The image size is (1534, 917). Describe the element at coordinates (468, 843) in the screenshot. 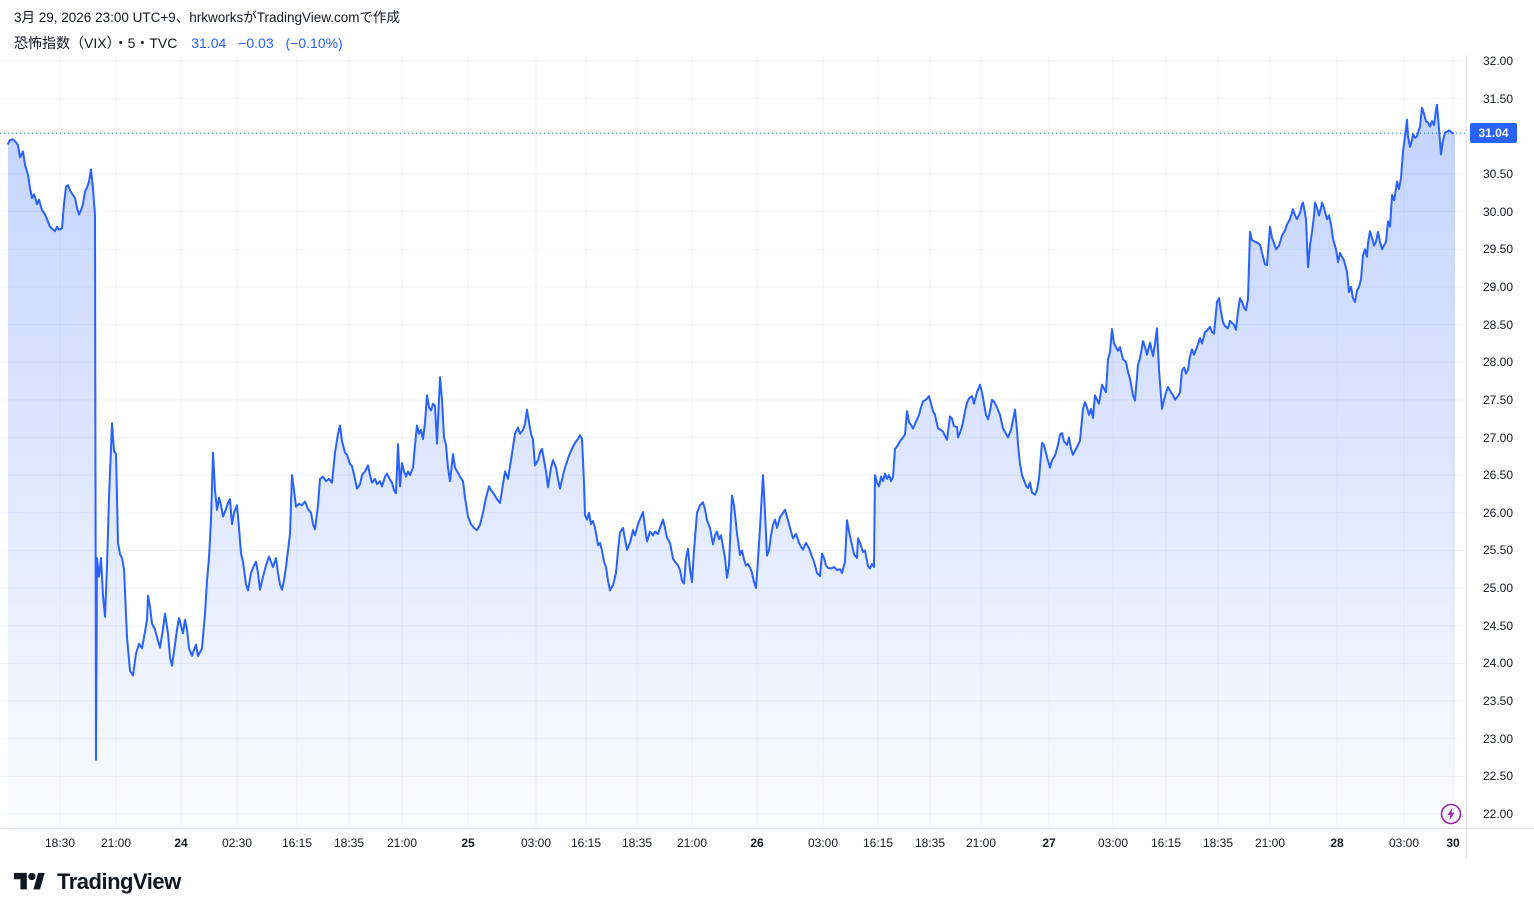

I see `time-tick-label: 25` at that location.